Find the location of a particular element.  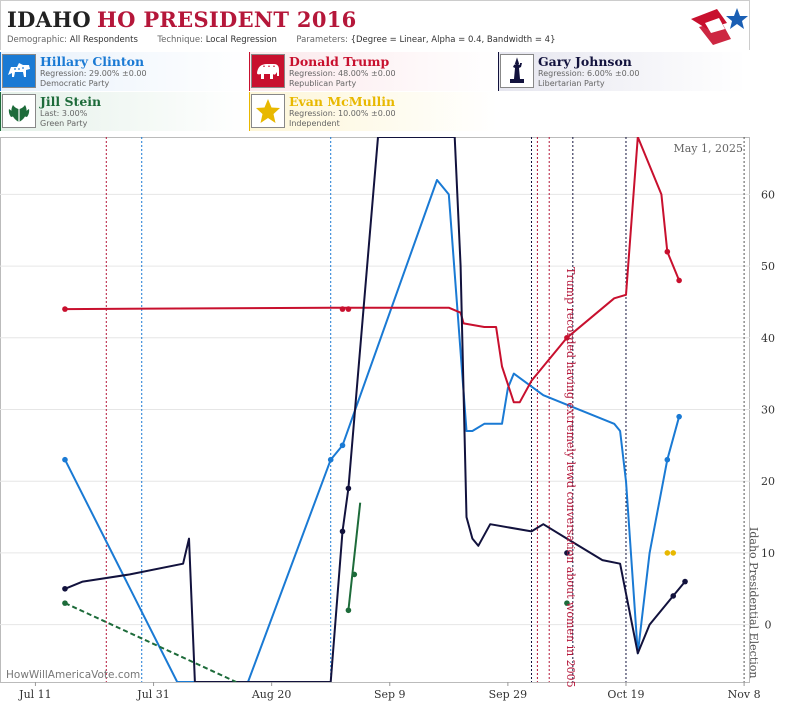

x-tick-label: Aug 20 is located at coordinates (271, 694).